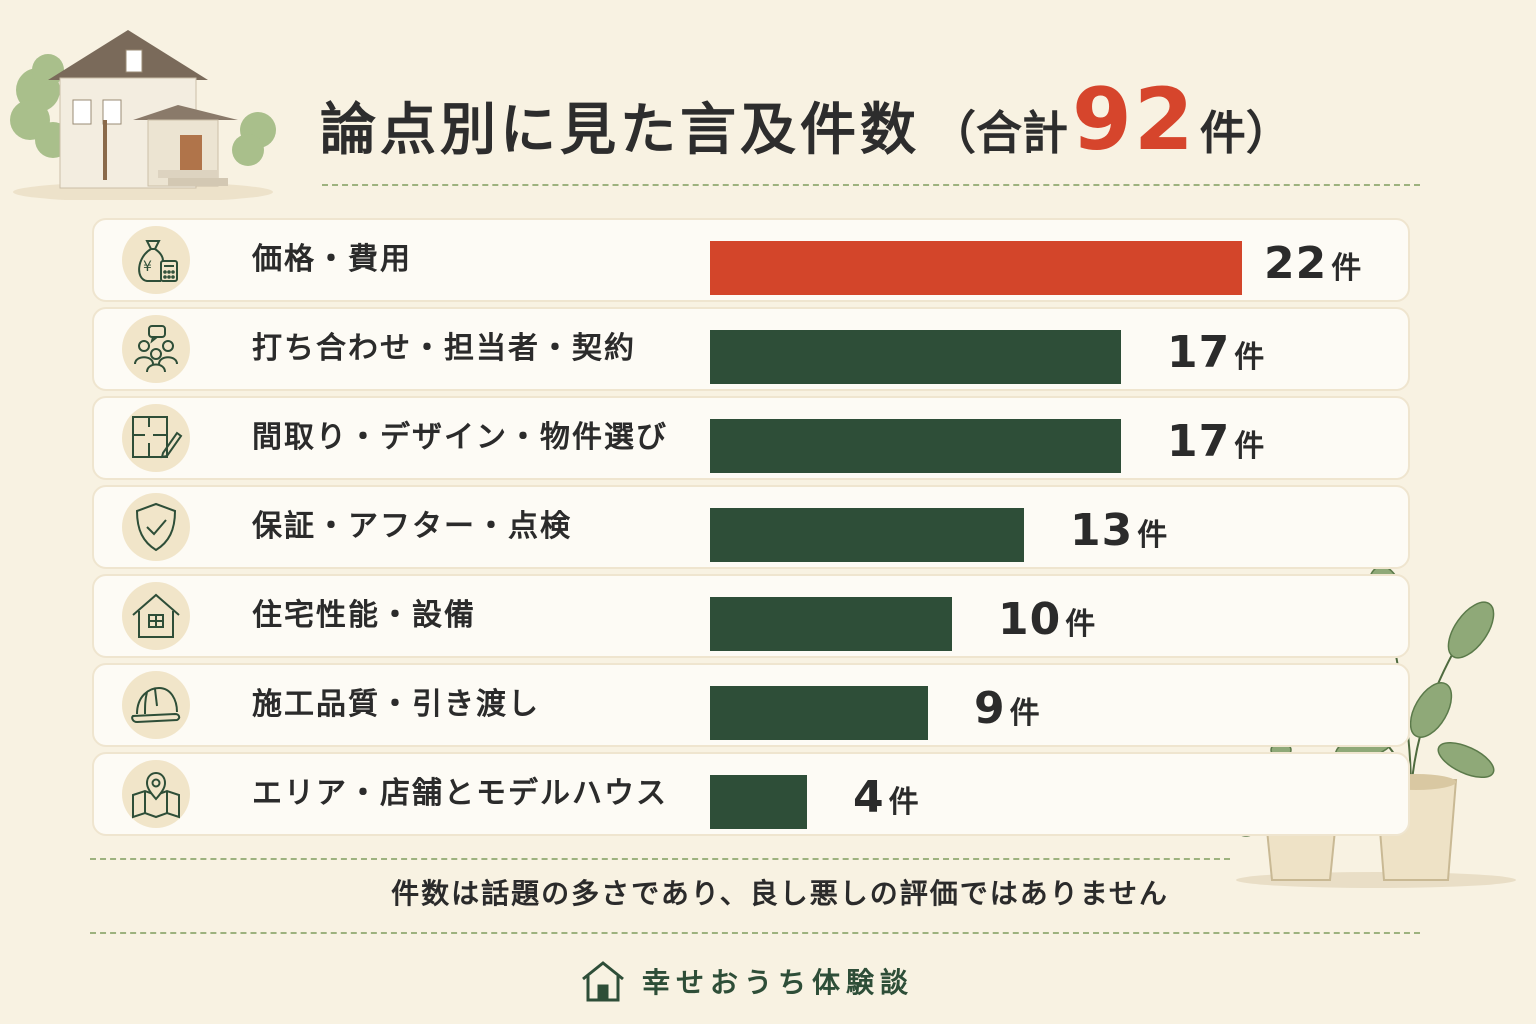 Image resolution: width=1536 pixels, height=1024 pixels. Describe the element at coordinates (780, 893) in the screenshot. I see `disclaimer-note: 件数は話題の多さであり、良し悪しの評価ではありません` at that location.